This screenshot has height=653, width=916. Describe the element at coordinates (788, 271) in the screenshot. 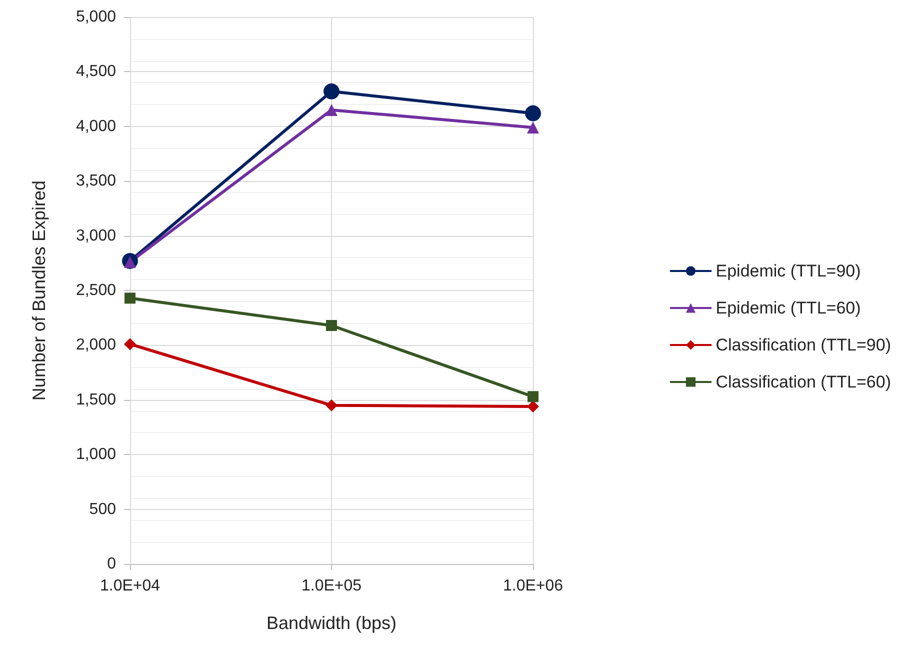

I see `legend-label: Epidemic (TTL=90)` at that location.